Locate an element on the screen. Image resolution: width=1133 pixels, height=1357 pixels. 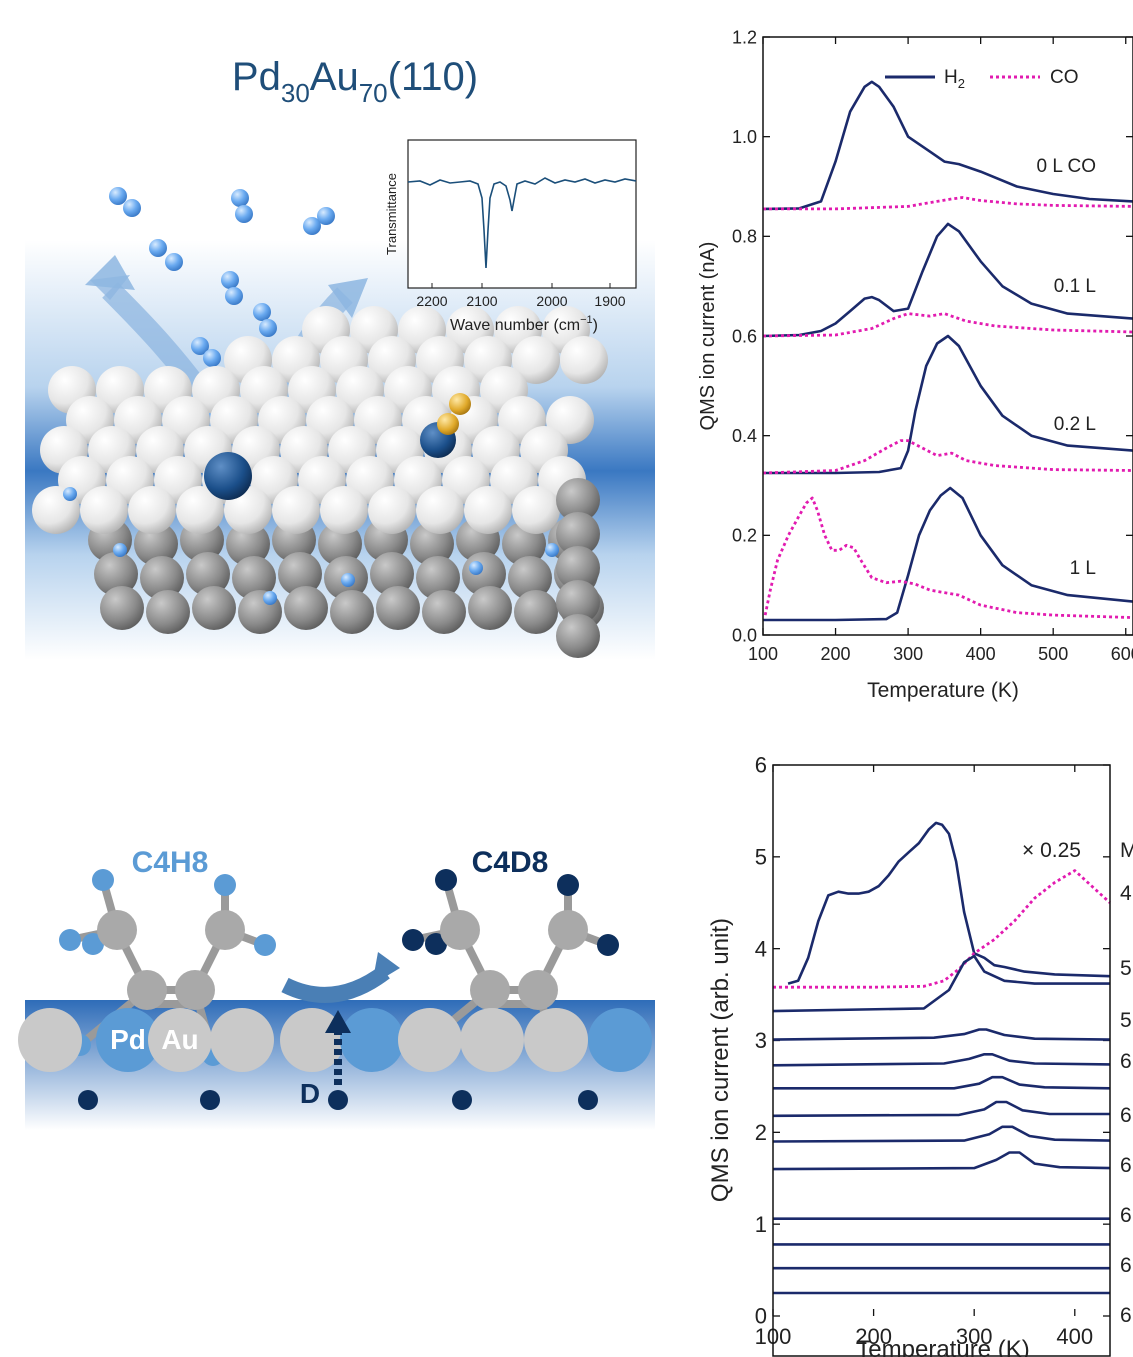
y-tick-label: 6 is located at coordinates (761, 765).